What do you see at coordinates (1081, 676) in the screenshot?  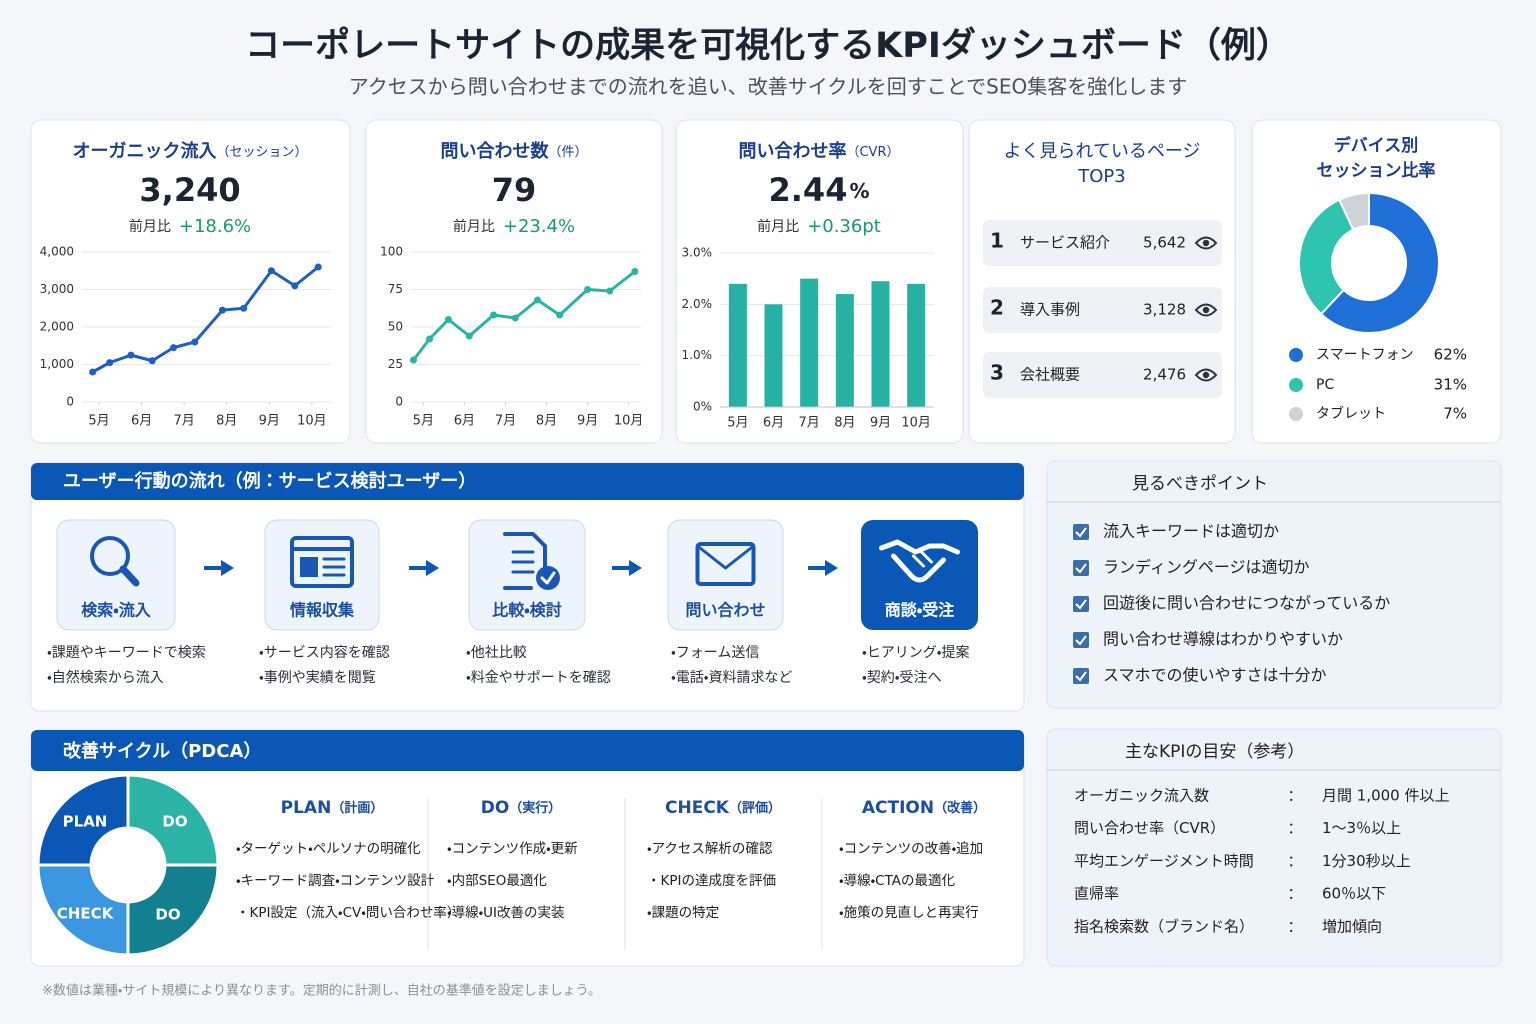 I see `checkbox` at bounding box center [1081, 676].